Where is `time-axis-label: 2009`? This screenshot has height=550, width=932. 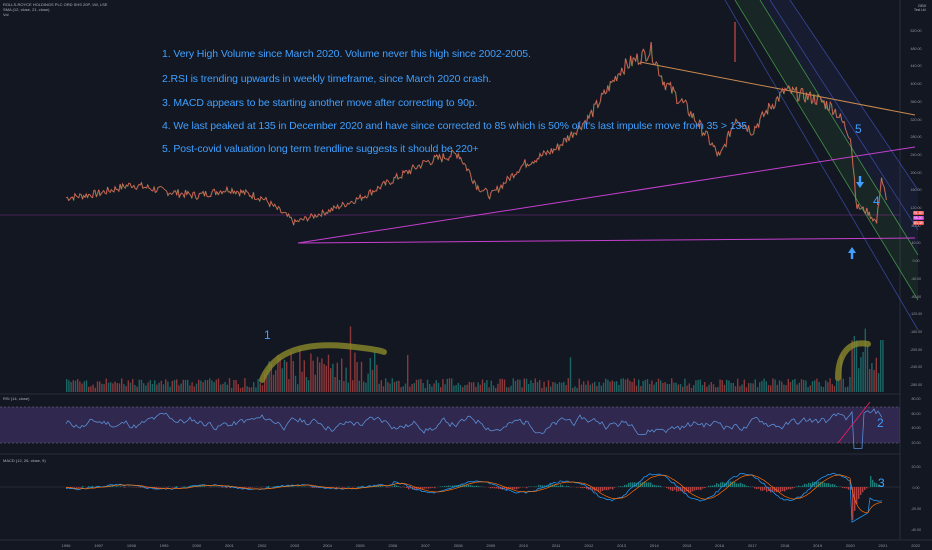 time-axis-label: 2009 is located at coordinates (491, 545).